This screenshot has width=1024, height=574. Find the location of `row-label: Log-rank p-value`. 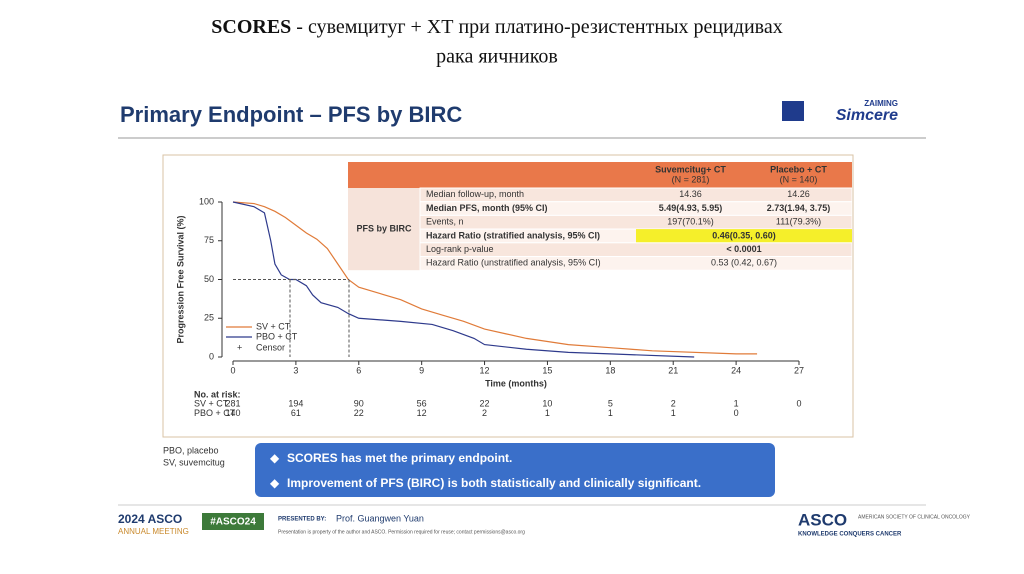

row-label: Log-rank p-value is located at coordinates (460, 249).